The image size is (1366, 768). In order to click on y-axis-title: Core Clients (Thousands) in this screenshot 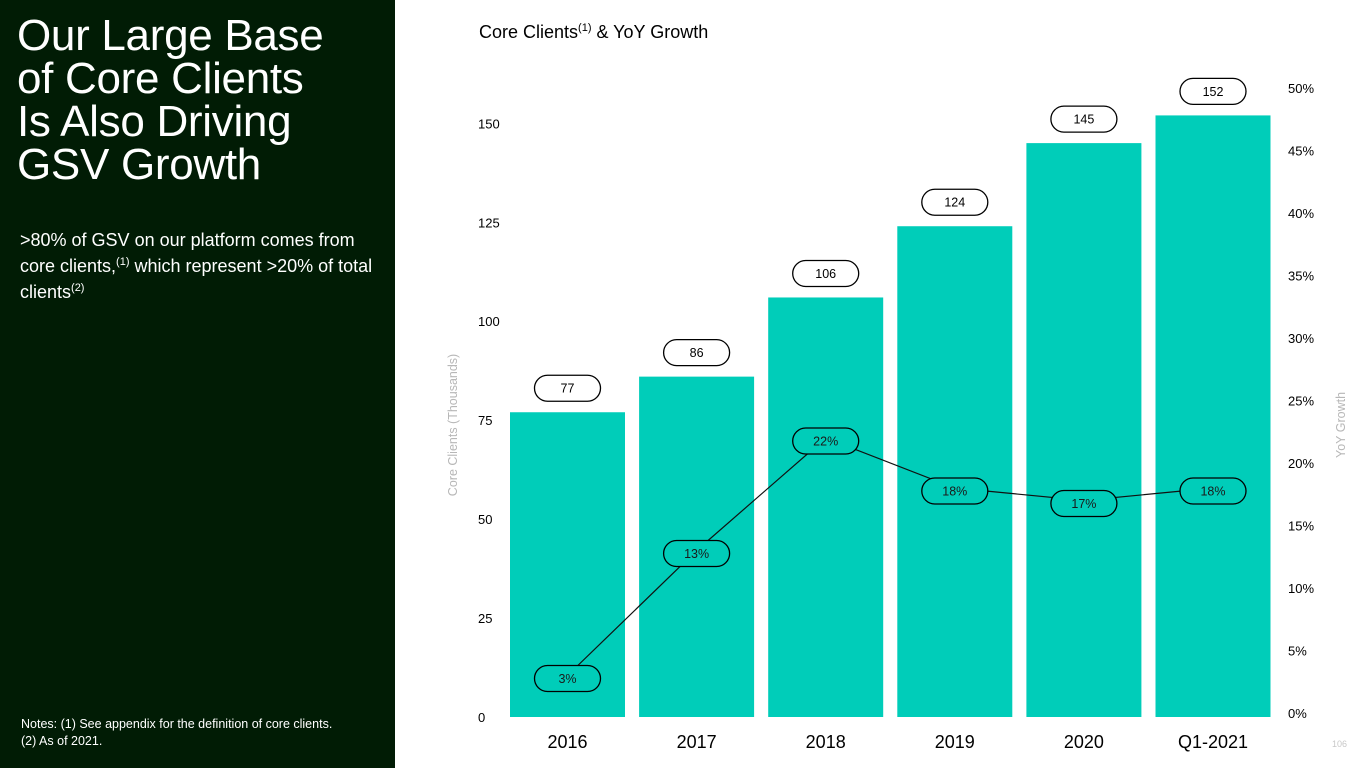, I will do `click(453, 425)`.